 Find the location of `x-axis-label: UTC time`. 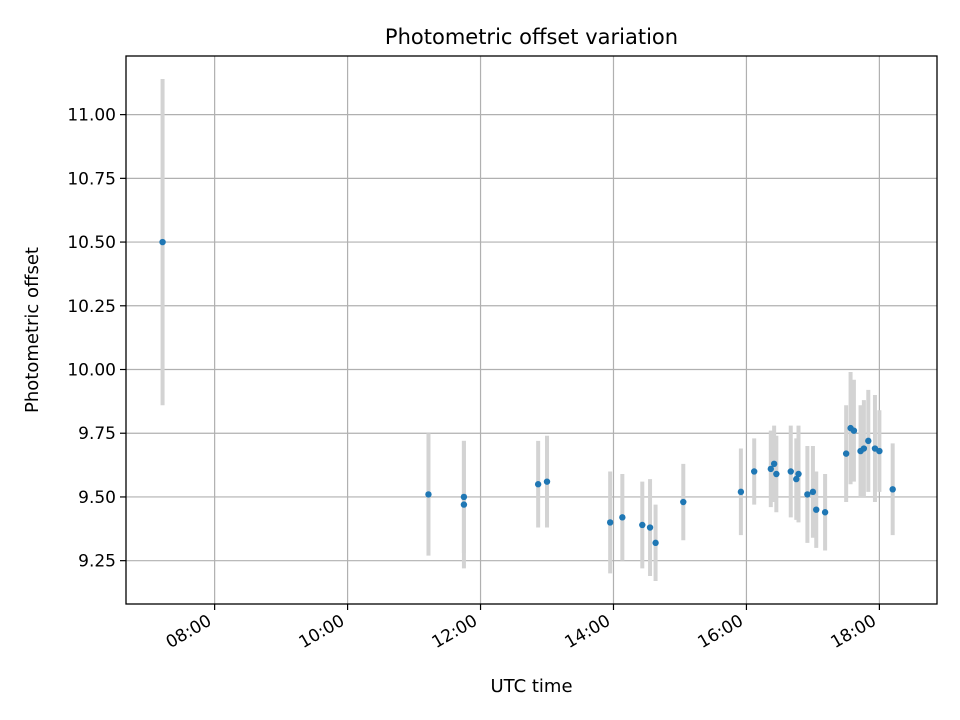

x-axis-label: UTC time is located at coordinates (531, 686).